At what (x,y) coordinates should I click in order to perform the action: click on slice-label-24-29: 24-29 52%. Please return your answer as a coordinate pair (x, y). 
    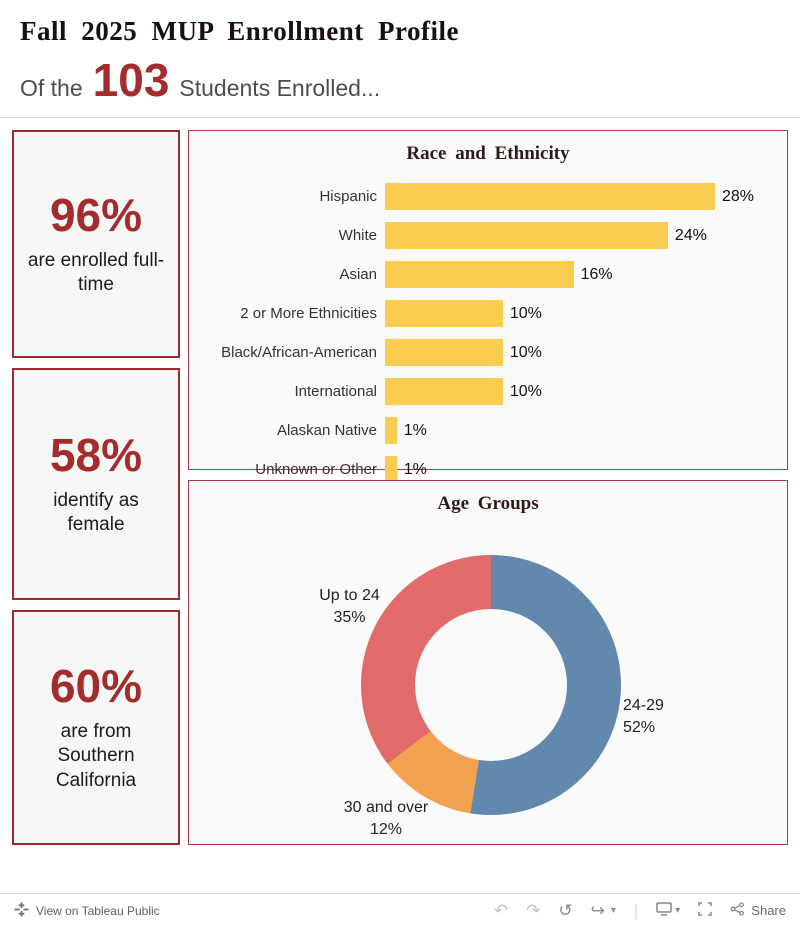
    Looking at the image, I should click on (668, 717).